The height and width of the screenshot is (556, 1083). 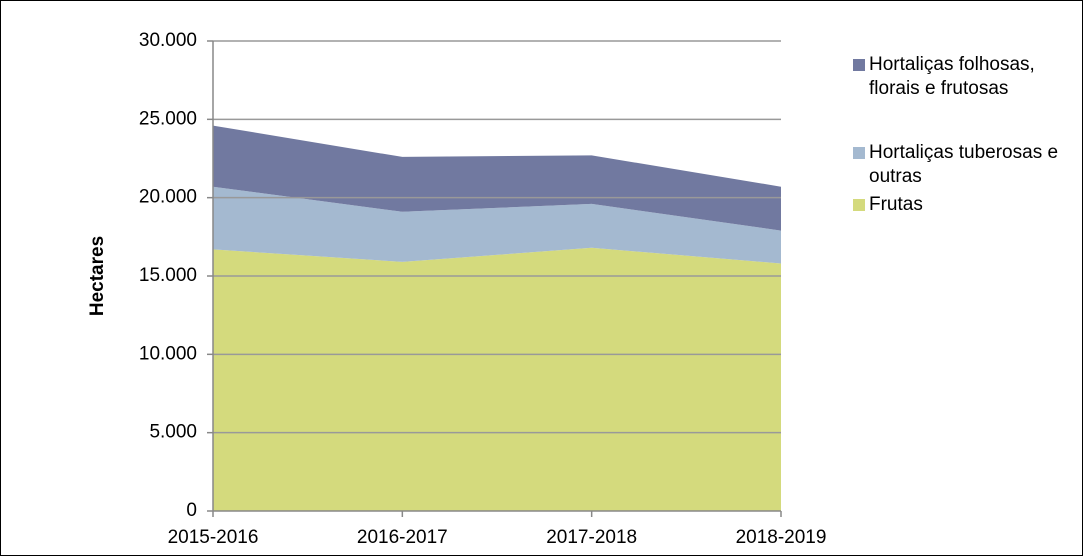 I want to click on x-tick-label: 2015-2016, so click(x=213, y=537).